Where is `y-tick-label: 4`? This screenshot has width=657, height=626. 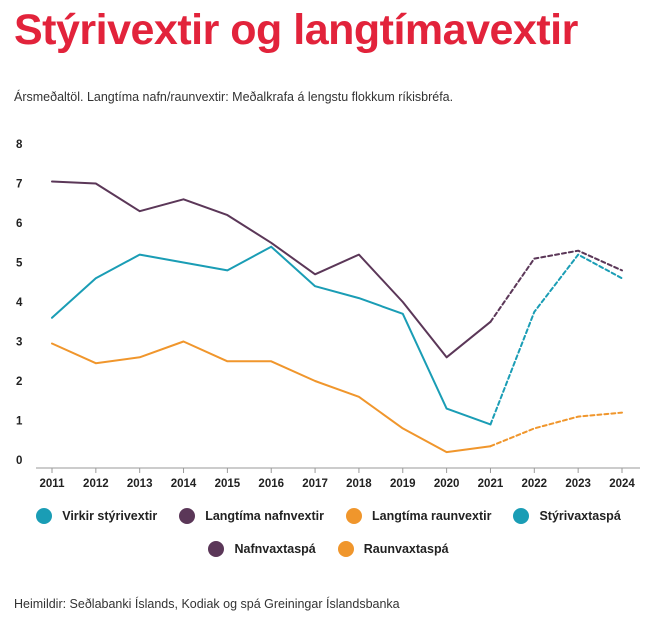
y-tick-label: 4 is located at coordinates (19, 303).